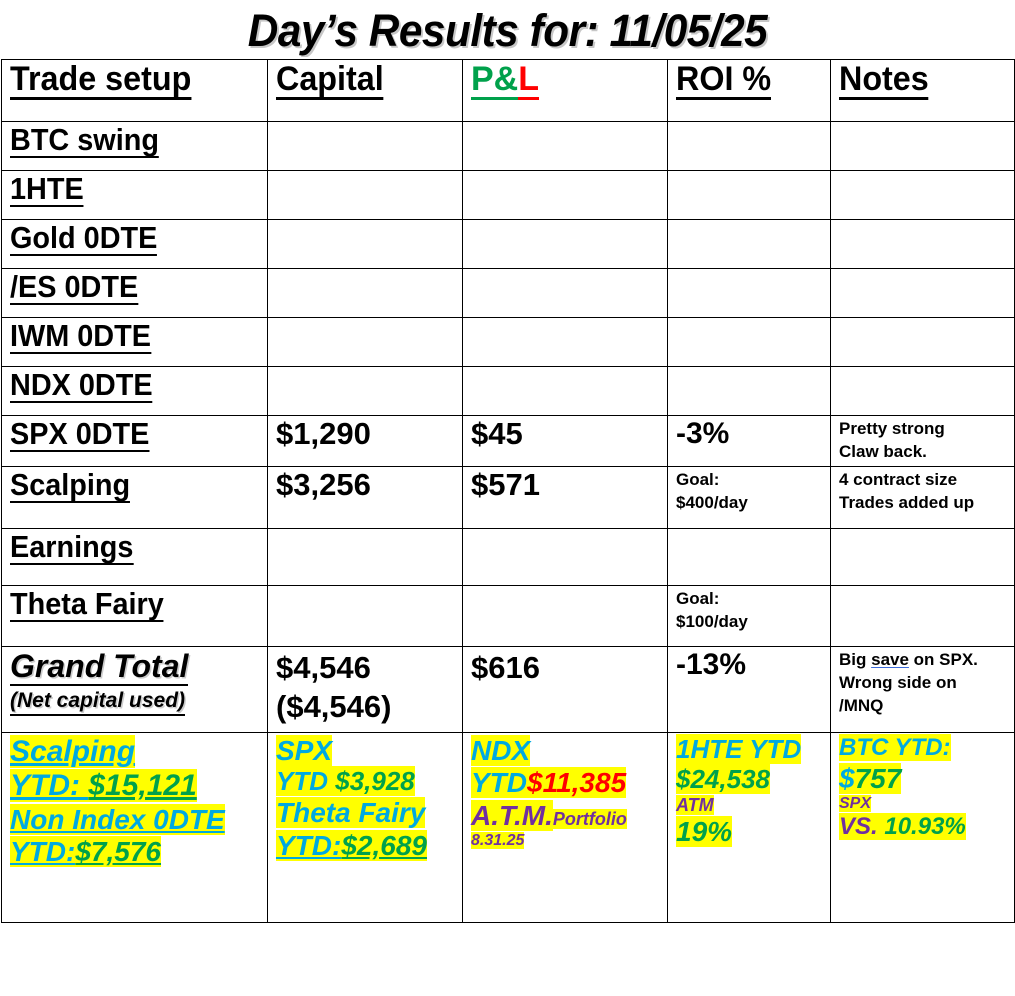 This screenshot has height=996, width=1015. What do you see at coordinates (749, 615) in the screenshot?
I see `row-roi-cell: Goal: $100/day` at bounding box center [749, 615].